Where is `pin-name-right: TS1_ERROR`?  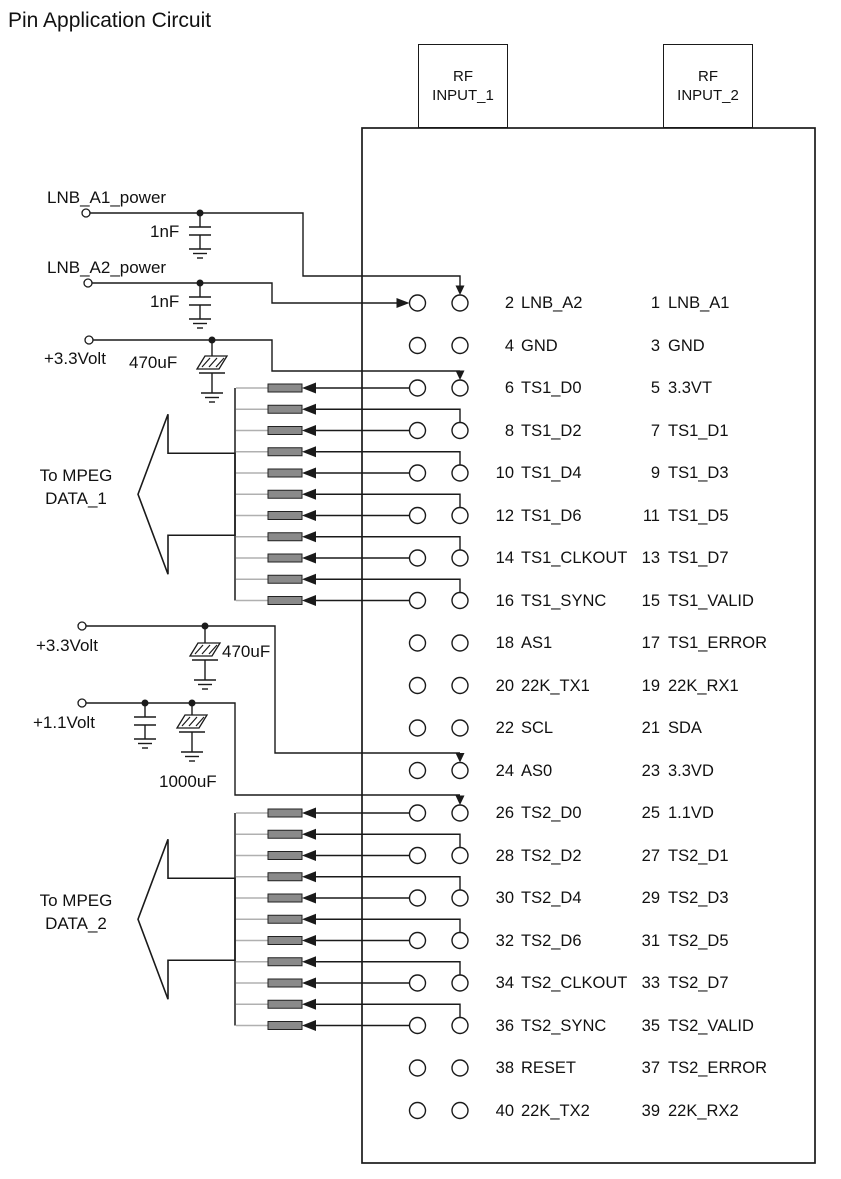 pin-name-right: TS1_ERROR is located at coordinates (718, 643).